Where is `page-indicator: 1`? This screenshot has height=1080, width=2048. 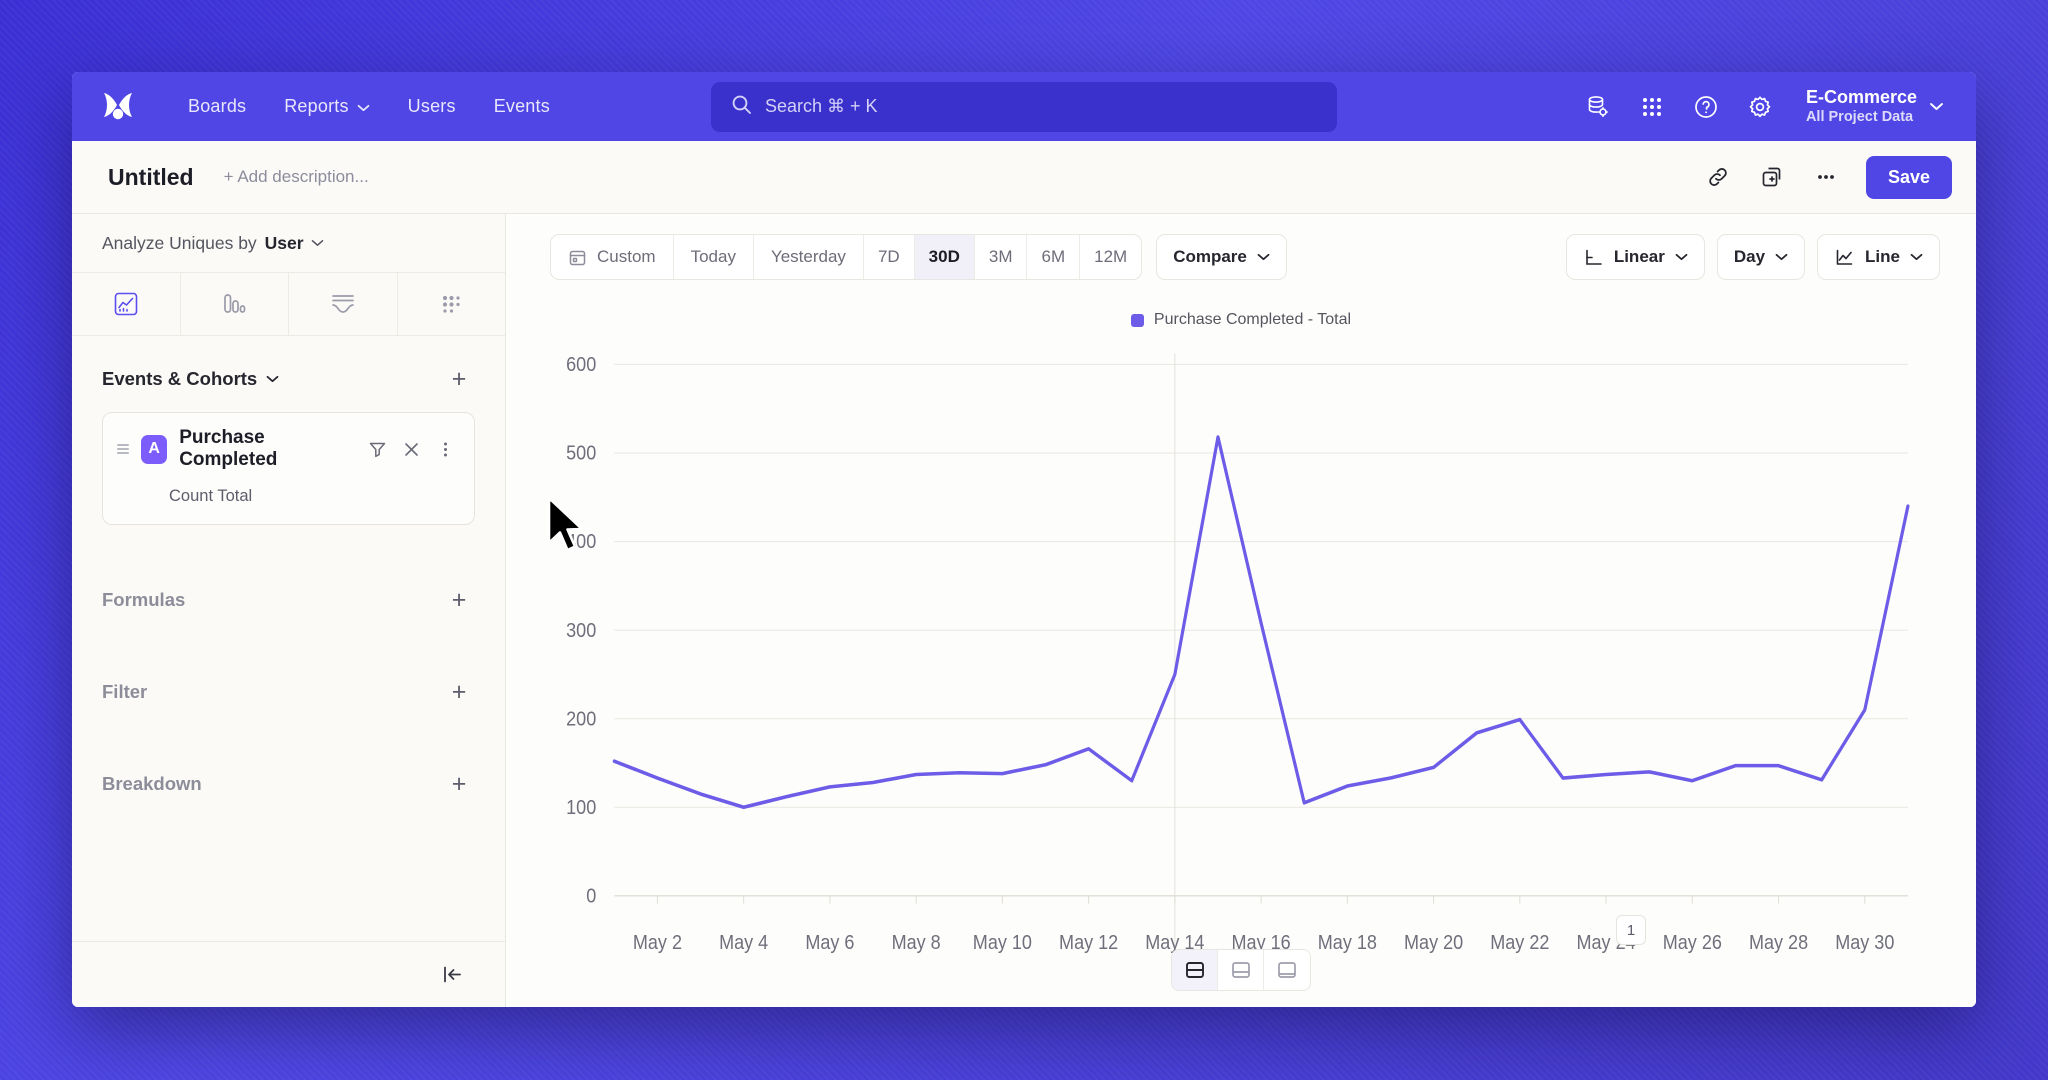
page-indicator: 1 is located at coordinates (1631, 930).